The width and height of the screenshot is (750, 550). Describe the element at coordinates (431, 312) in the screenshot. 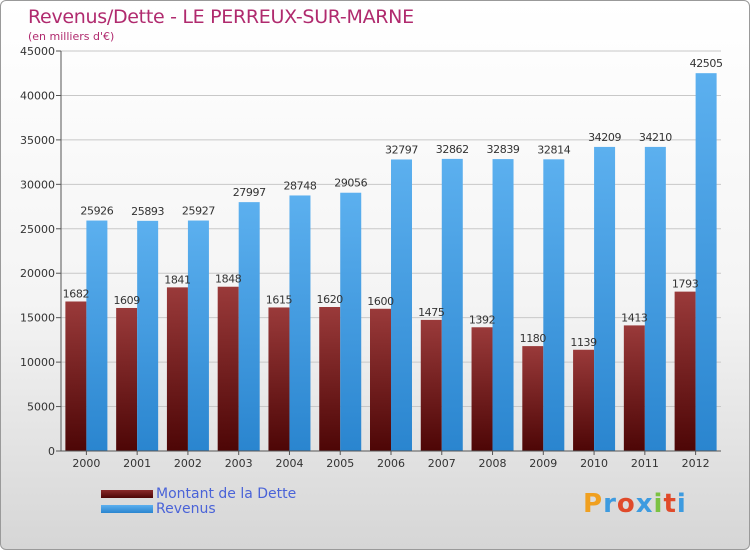

I see `data-label-dette: 1475` at that location.